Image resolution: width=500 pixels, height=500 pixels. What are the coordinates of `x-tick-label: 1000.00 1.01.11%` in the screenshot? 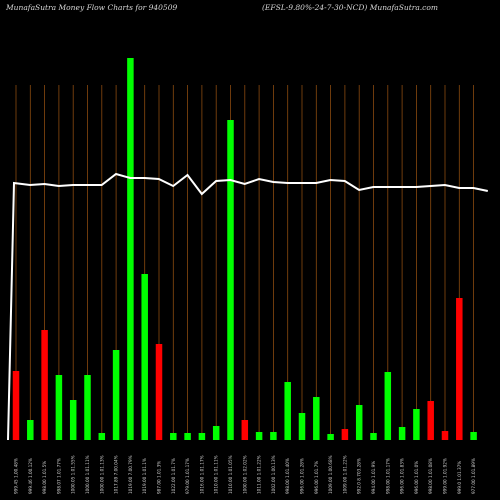 It's located at (87, 474).